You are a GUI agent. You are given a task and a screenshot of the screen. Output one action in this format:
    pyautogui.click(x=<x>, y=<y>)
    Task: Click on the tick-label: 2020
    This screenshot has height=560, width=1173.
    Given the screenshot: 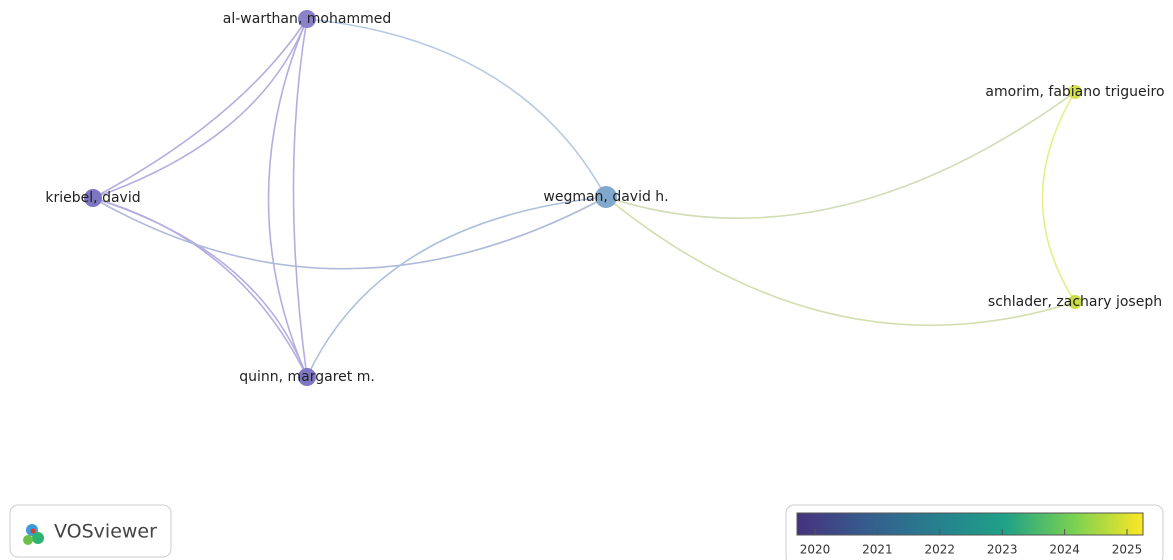 What is the action you would take?
    pyautogui.click(x=815, y=550)
    